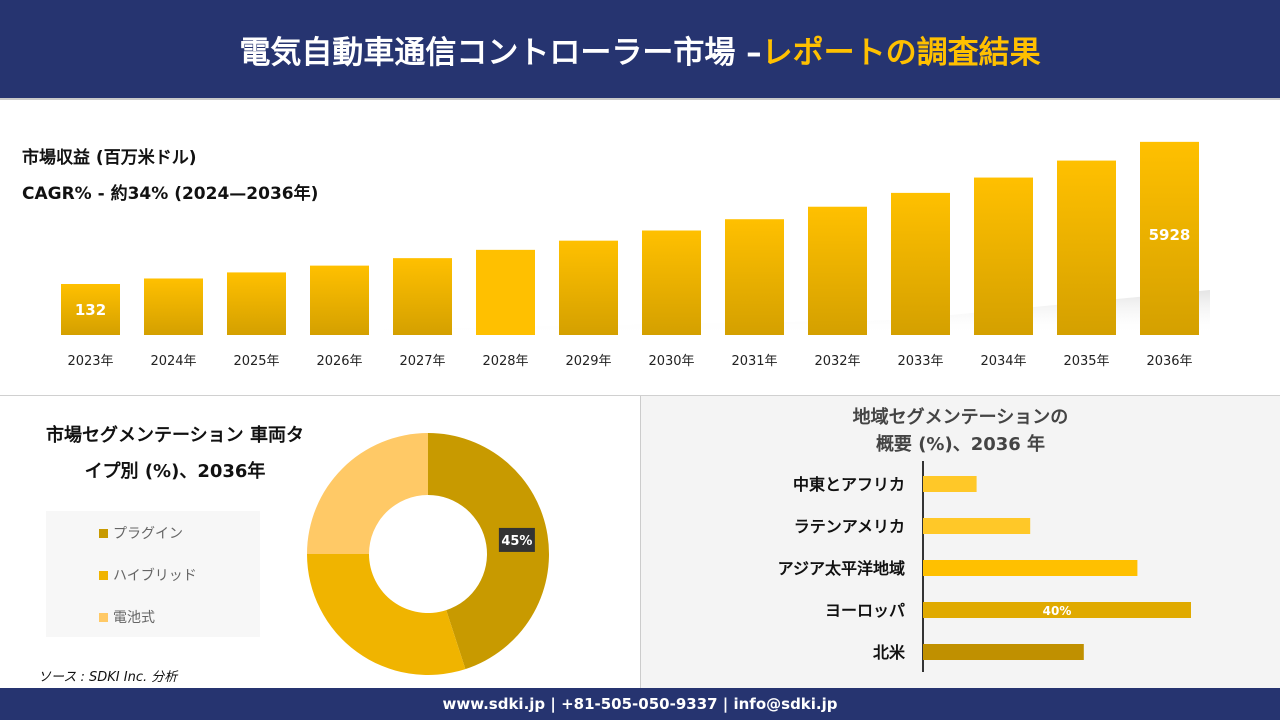  I want to click on region-label: 北米, so click(889, 652).